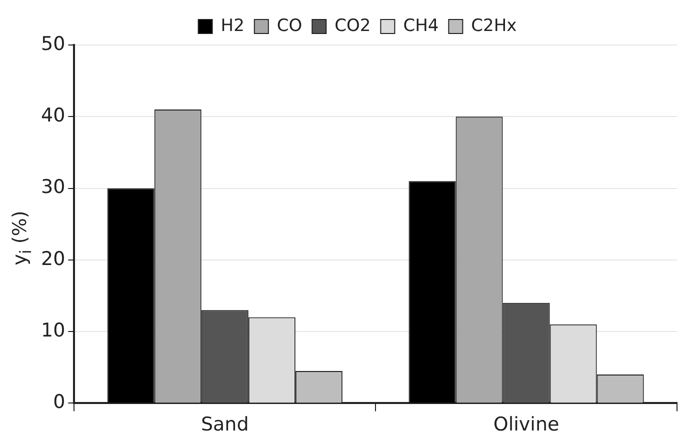  I want to click on y-tick-label: 0, so click(59, 402).